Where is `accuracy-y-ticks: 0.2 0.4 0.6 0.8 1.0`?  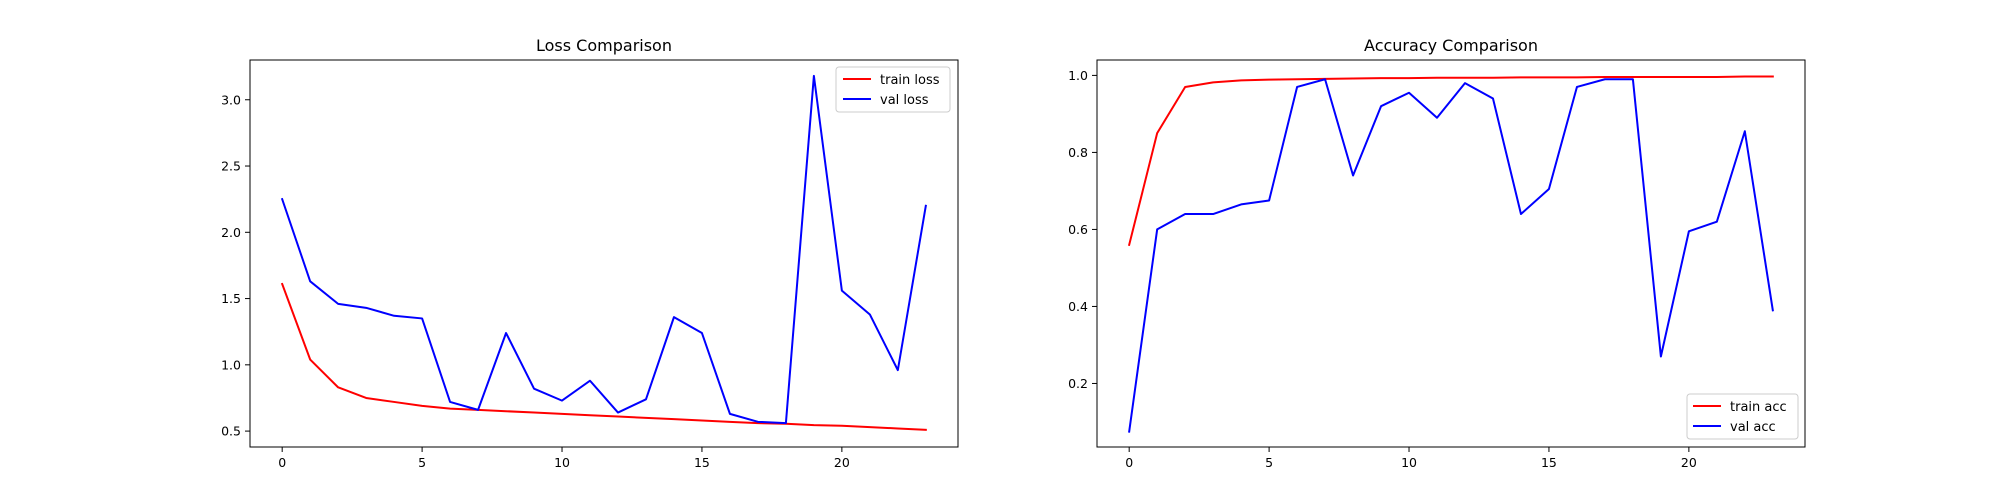 accuracy-y-ticks: 0.2 0.4 0.6 0.8 1.0 is located at coordinates (1082, 229).